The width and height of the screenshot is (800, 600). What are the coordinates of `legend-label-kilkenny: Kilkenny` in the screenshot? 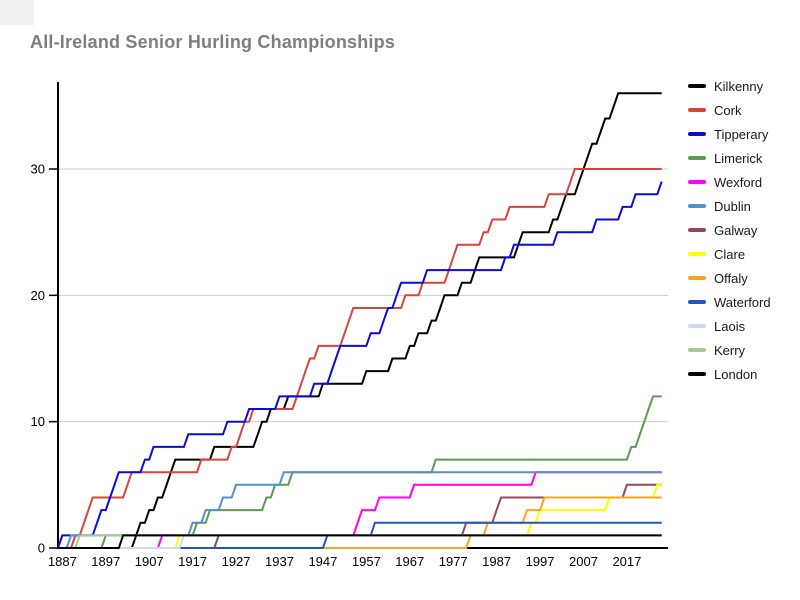 It's located at (739, 86).